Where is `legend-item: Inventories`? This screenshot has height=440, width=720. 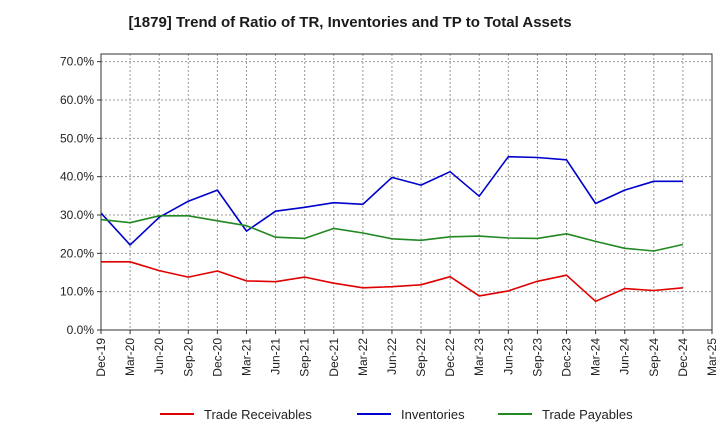
legend-item: Inventories is located at coordinates (411, 414).